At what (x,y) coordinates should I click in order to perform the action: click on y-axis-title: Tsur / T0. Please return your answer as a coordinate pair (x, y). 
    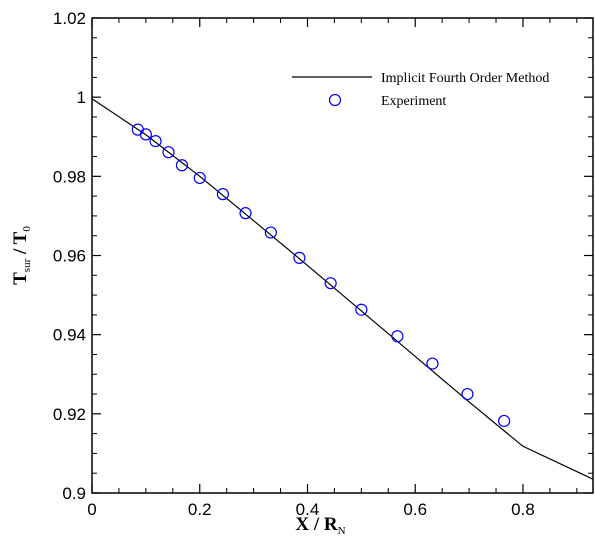
    Looking at the image, I should click on (21, 255).